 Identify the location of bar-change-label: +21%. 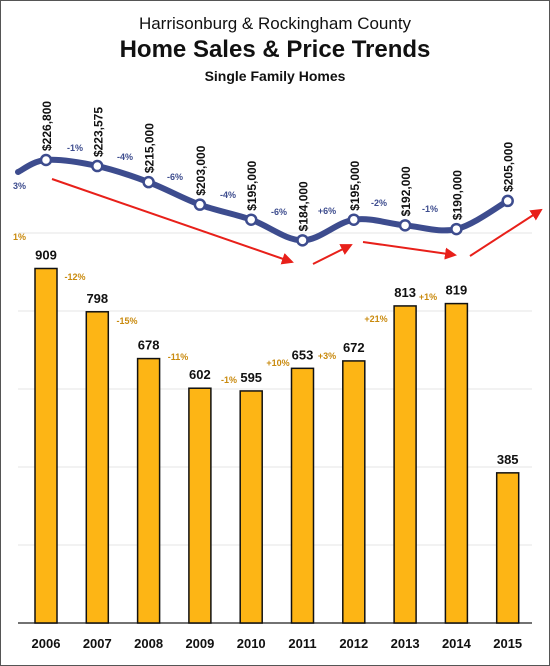
(375, 319).